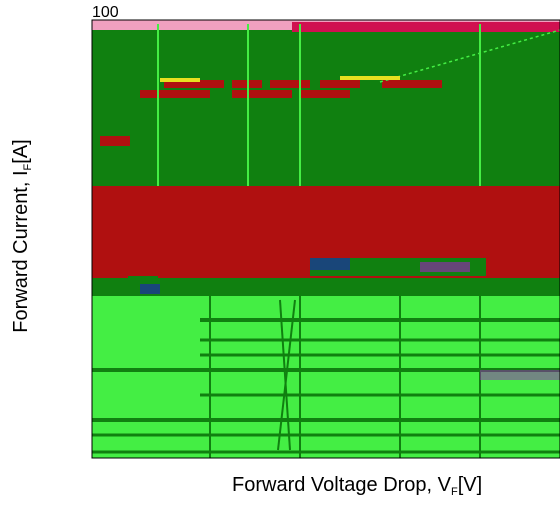 The height and width of the screenshot is (506, 560). What do you see at coordinates (105, 12) in the screenshot?
I see `y-tick-label-top: 100` at bounding box center [105, 12].